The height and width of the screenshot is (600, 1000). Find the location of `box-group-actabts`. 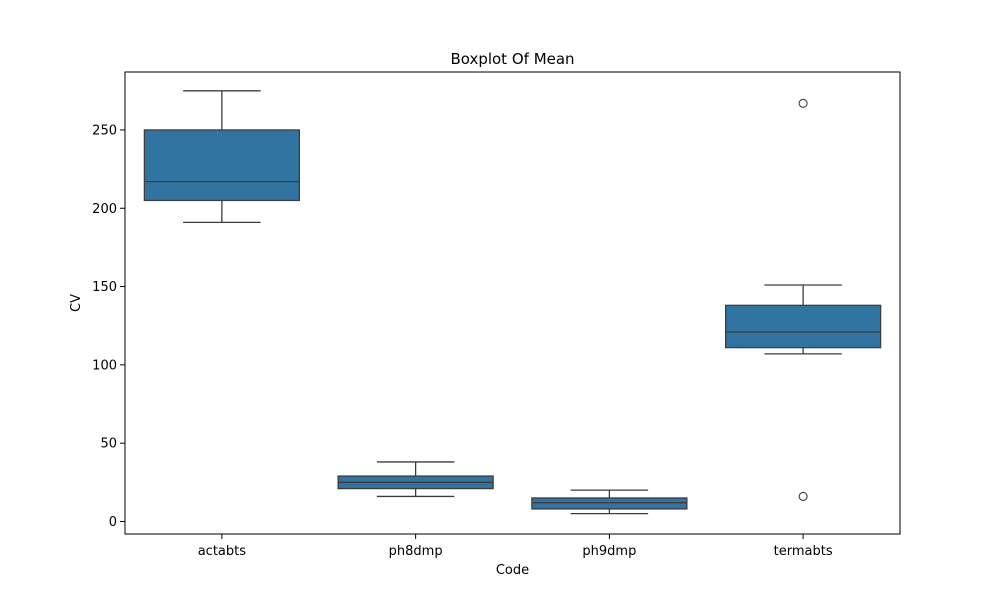

box-group-actabts is located at coordinates (222, 156).